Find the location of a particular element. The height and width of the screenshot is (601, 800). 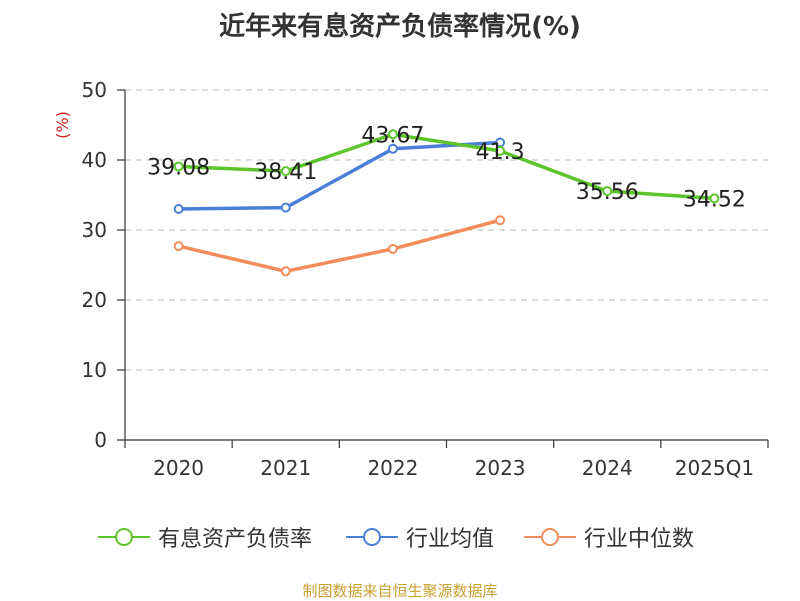

x-tick-label: 2022 is located at coordinates (392, 468).